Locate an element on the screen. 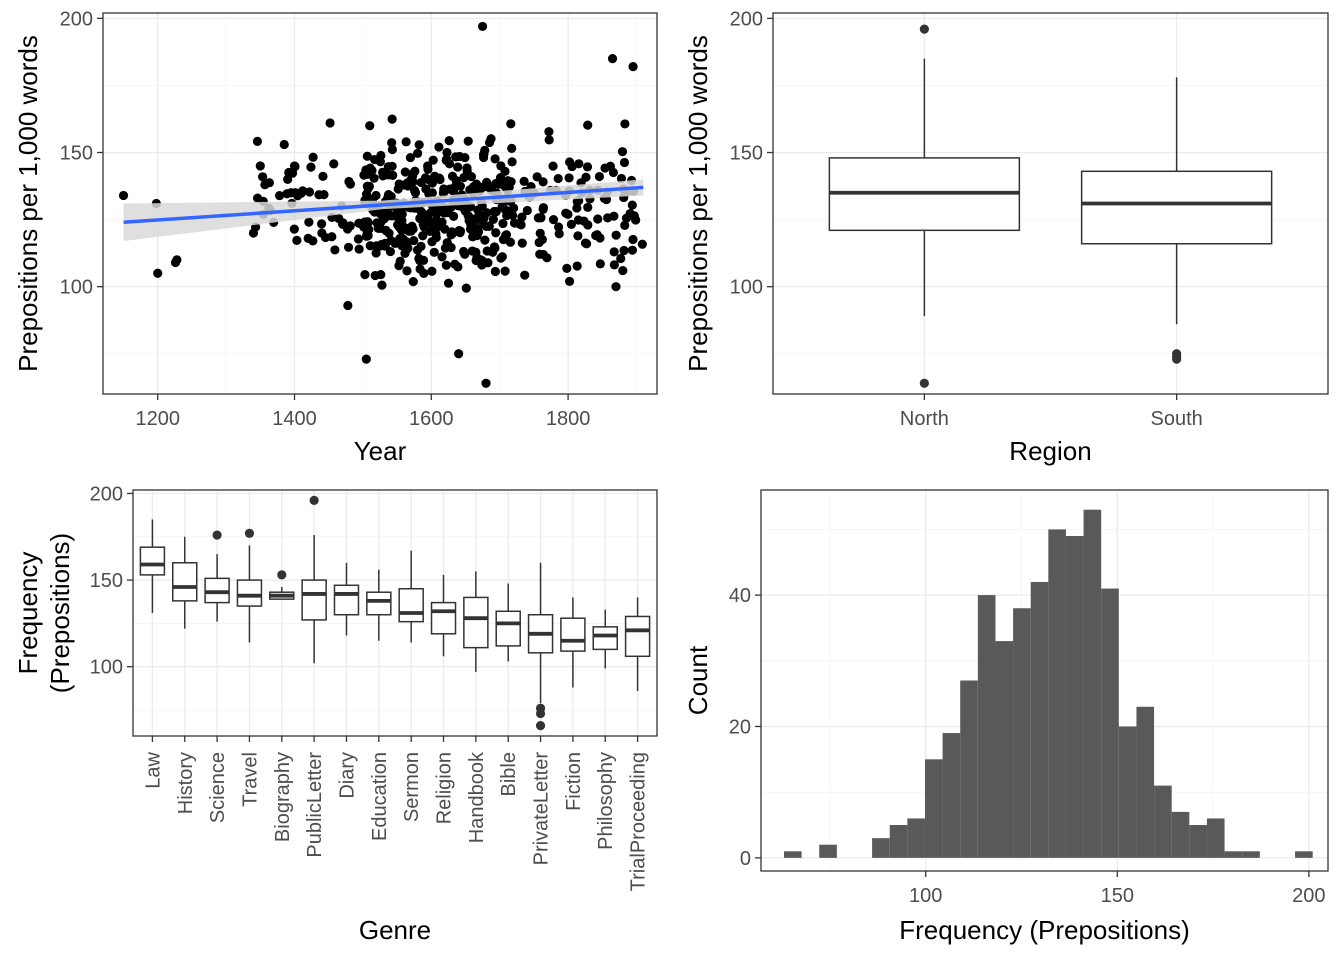 This screenshot has height=960, width=1344. box-bible is located at coordinates (508, 622).